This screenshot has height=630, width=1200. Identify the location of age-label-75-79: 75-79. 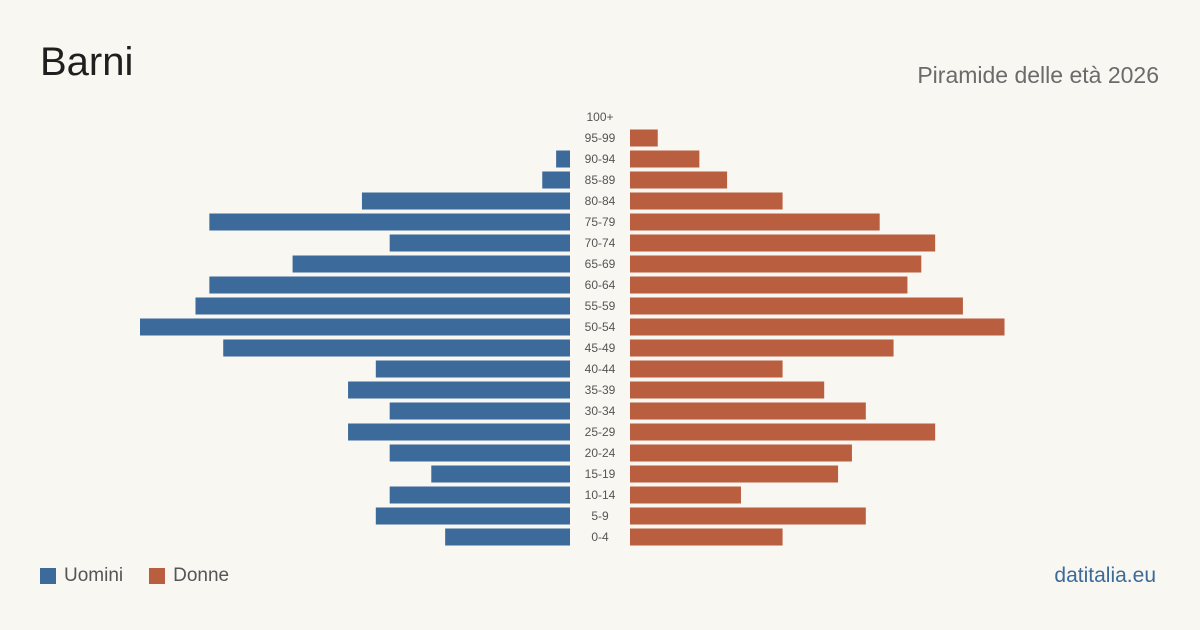
(600, 222).